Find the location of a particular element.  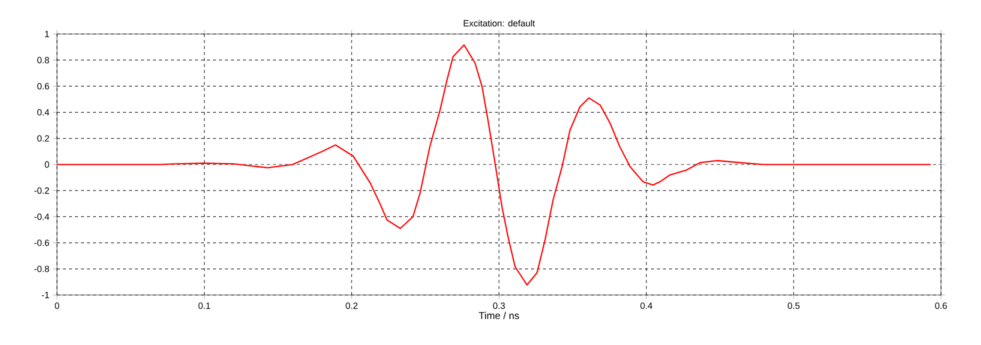

x-tick-label: 0.3 is located at coordinates (499, 305).